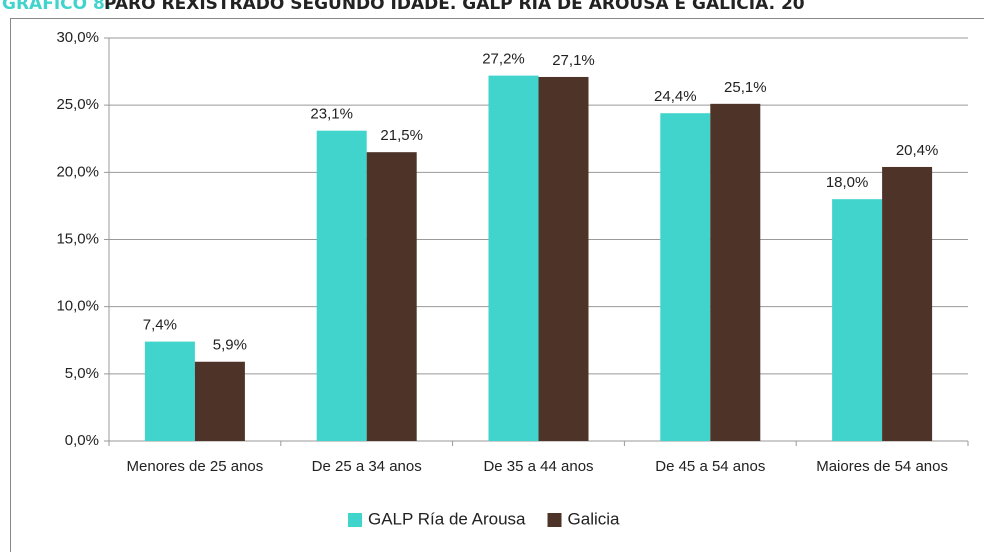 The image size is (984, 552). What do you see at coordinates (573, 60) in the screenshot?
I see `value-label: 27,1%` at bounding box center [573, 60].